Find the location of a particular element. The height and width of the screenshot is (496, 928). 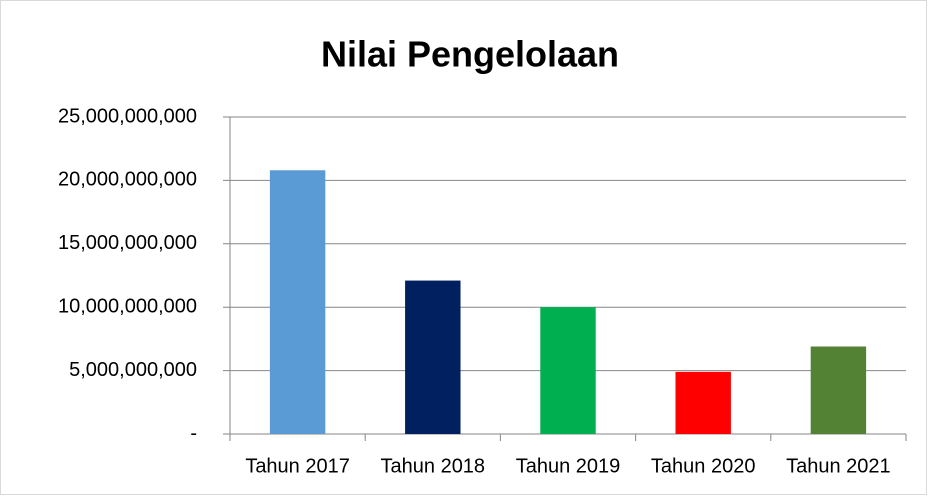

y-tick-label: 15,000,000,000 is located at coordinates (127, 243).